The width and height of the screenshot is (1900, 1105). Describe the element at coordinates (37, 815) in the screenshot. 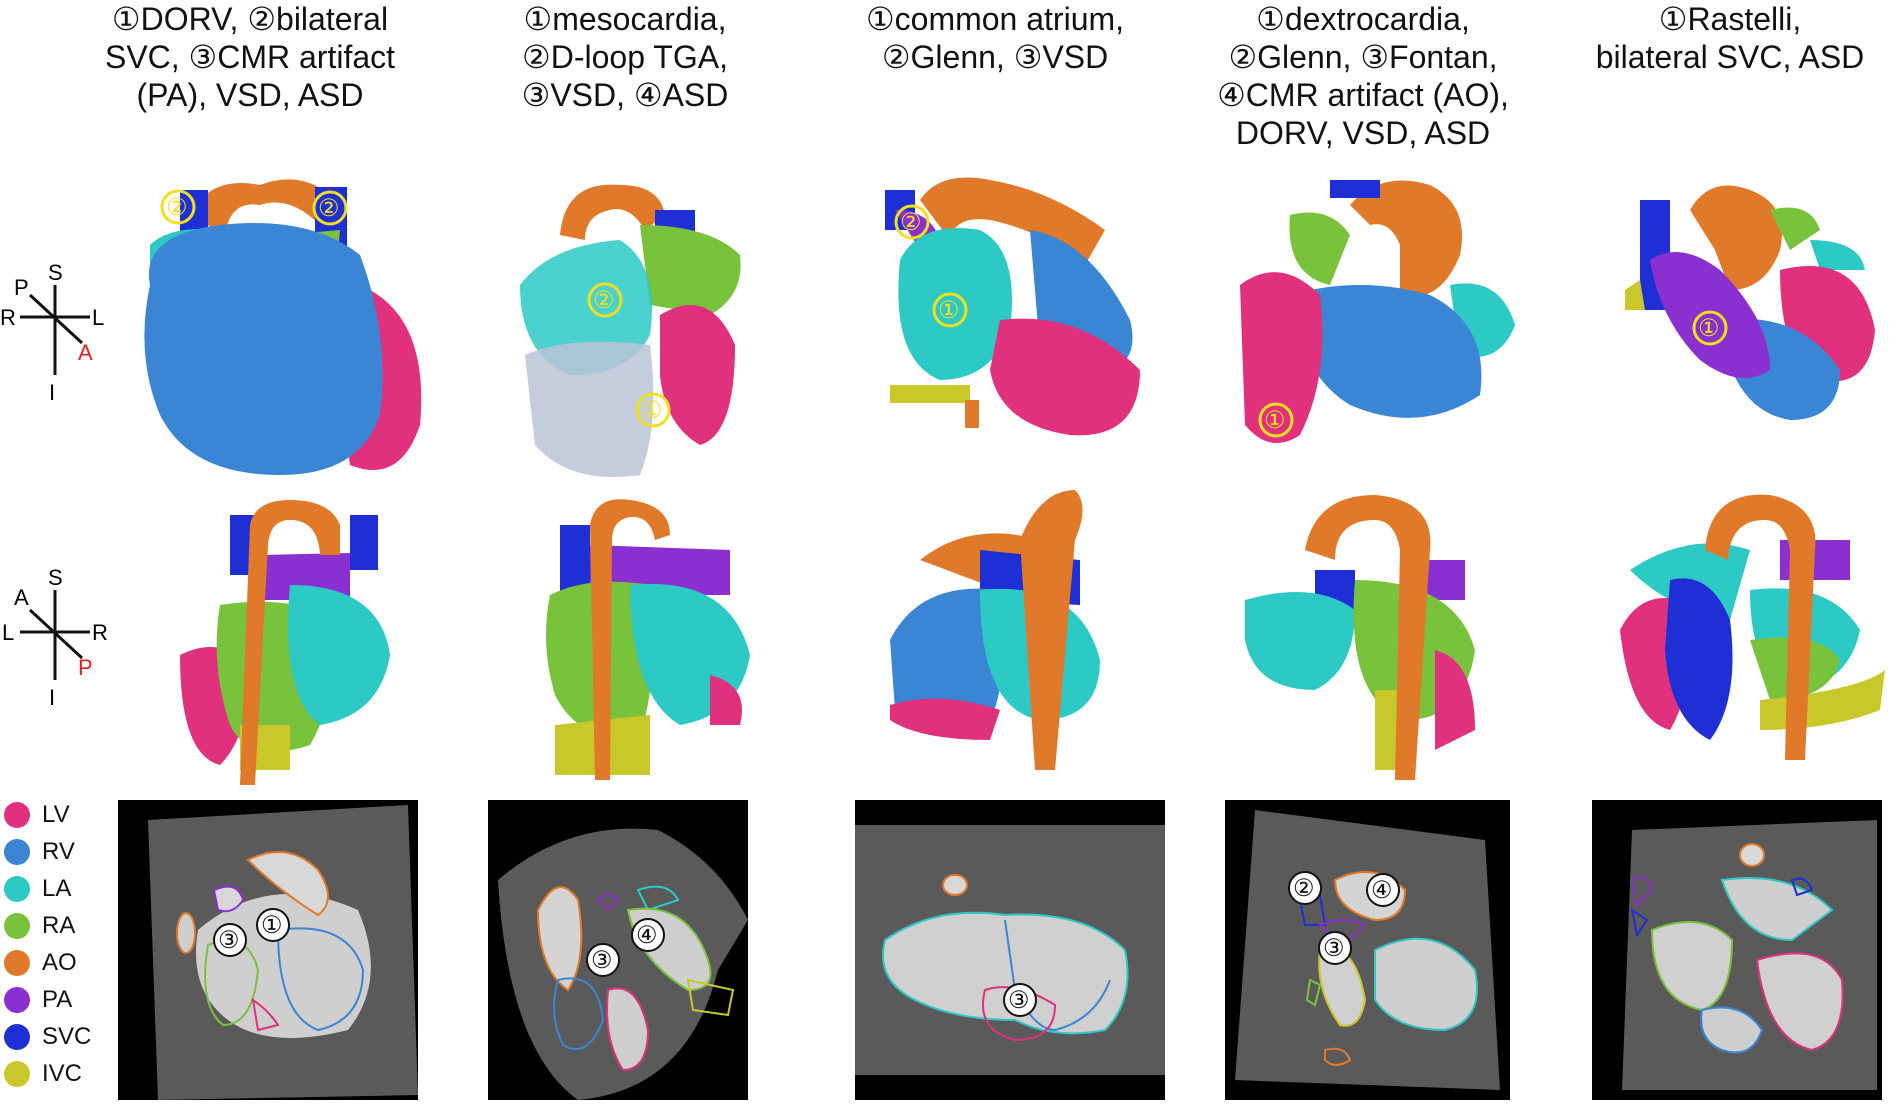

I see `legend-item-lv: LV` at that location.